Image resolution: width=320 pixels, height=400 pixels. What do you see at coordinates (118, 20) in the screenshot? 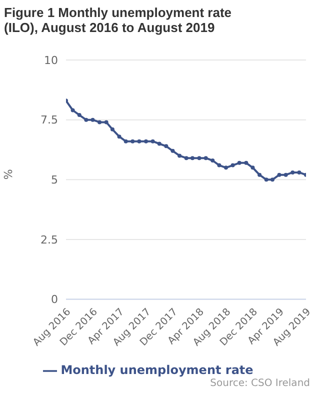
I see `chart-title: Figure 1 Monthly unemployment rate (ILO), August 2016 to August 2019` at bounding box center [118, 20].